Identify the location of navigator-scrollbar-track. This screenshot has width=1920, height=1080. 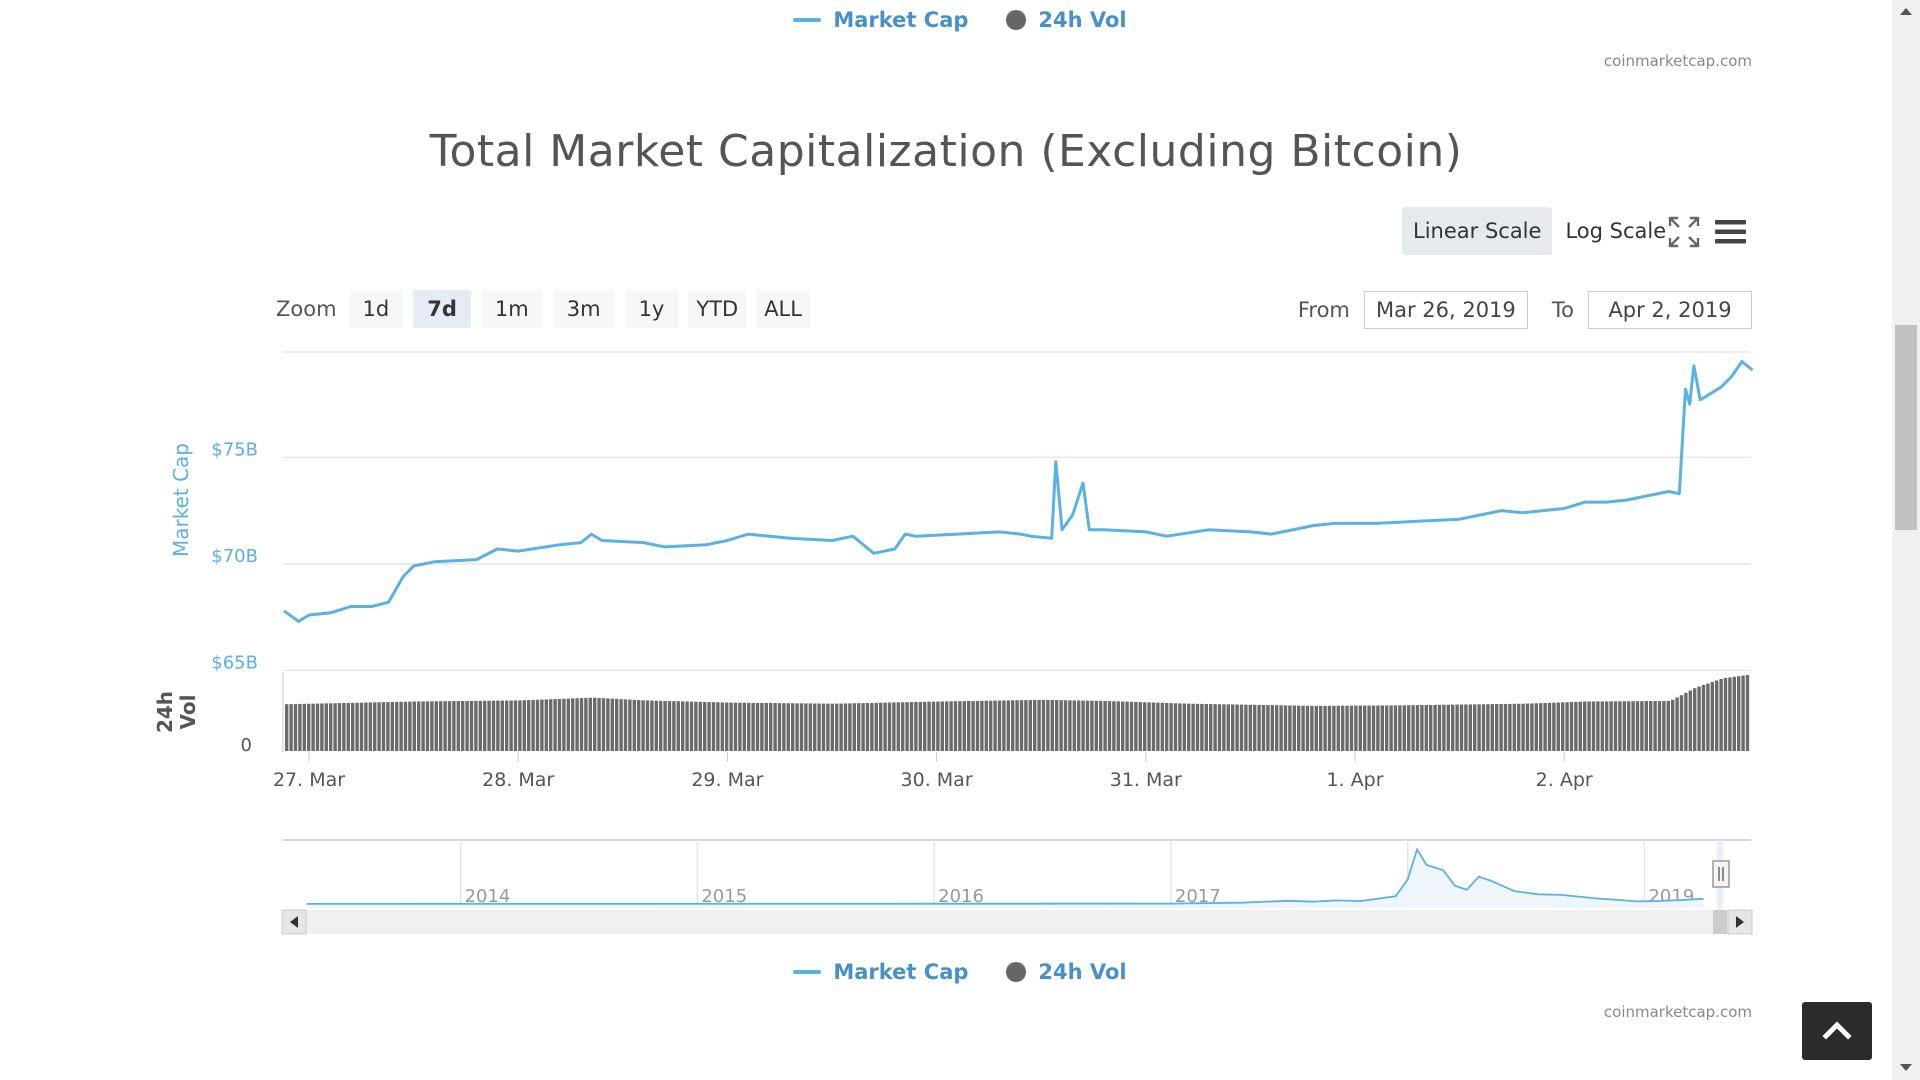
(1017, 922).